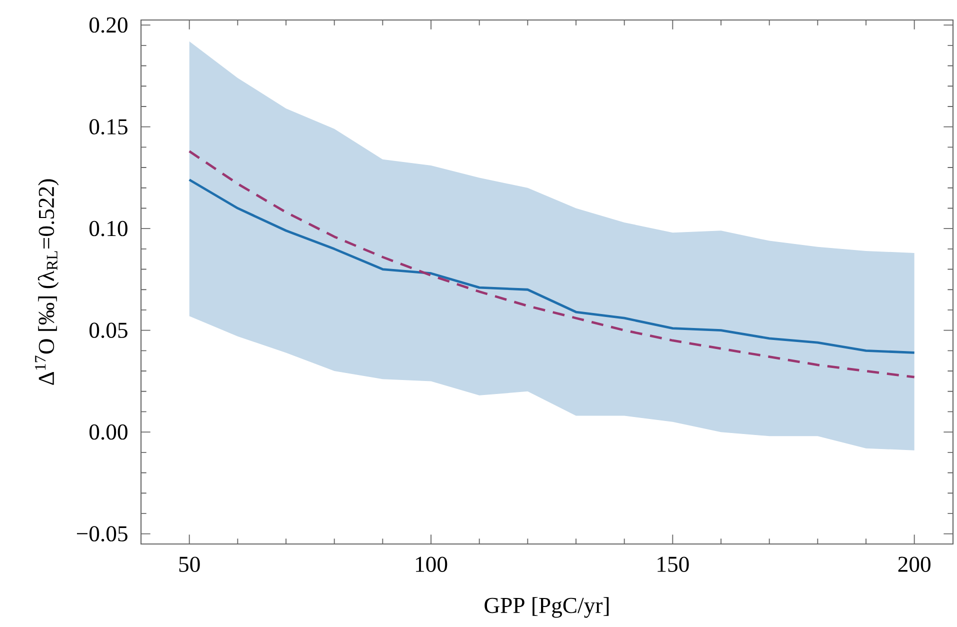 This screenshot has height=627, width=957. Describe the element at coordinates (108, 228) in the screenshot. I see `y-tick-label: 0.10` at that location.